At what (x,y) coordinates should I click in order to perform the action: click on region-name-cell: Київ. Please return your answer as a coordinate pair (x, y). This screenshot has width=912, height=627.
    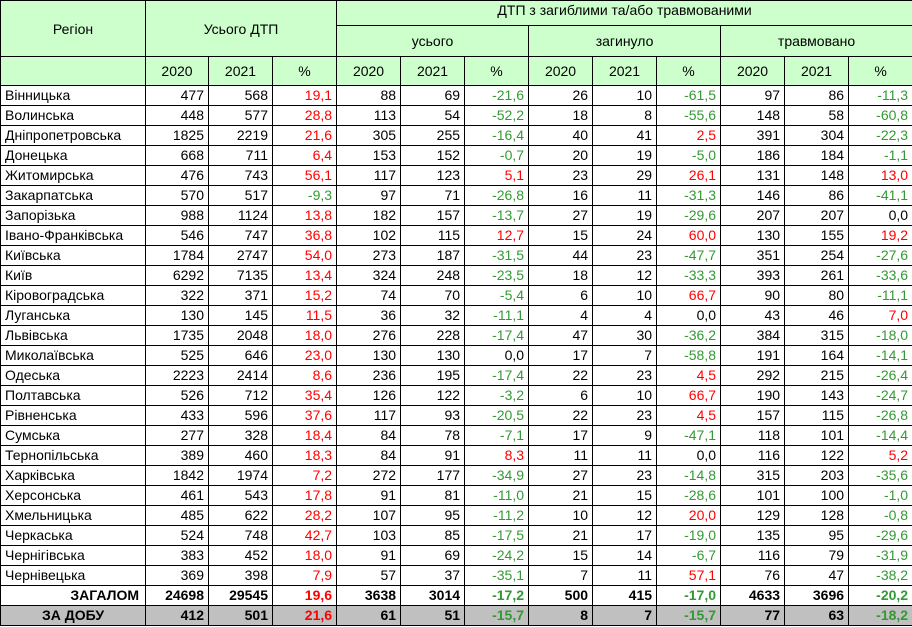
    Looking at the image, I should click on (73, 275).